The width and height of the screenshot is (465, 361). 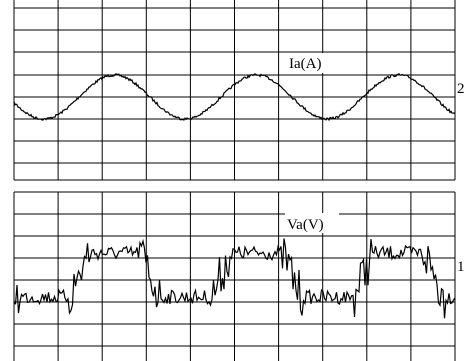 What do you see at coordinates (461, 267) in the screenshot?
I see `channel-marker: 1` at bounding box center [461, 267].